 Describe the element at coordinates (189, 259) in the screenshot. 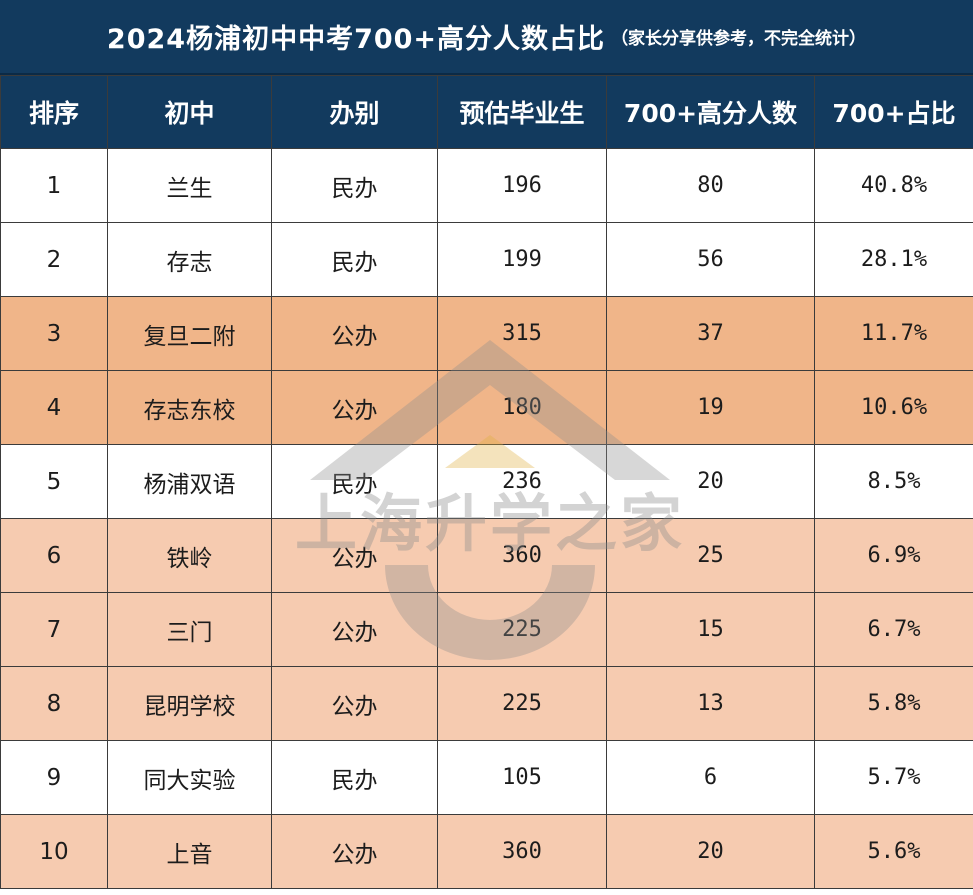

I see `cell-school: 存志` at that location.